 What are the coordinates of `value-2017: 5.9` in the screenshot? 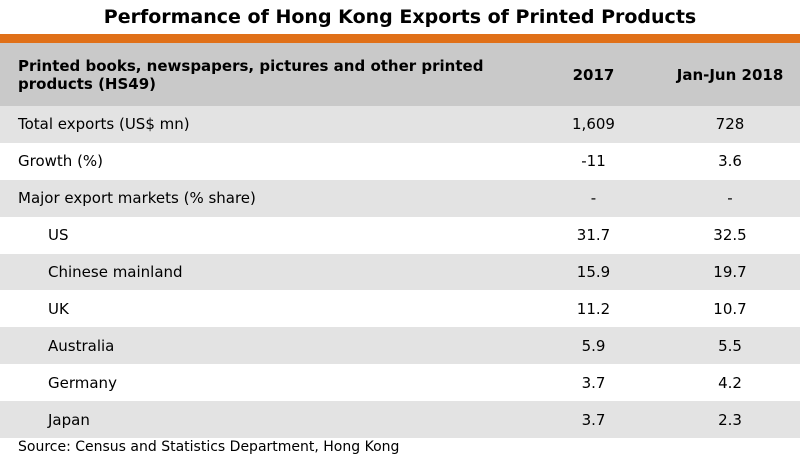 It's located at (593, 345).